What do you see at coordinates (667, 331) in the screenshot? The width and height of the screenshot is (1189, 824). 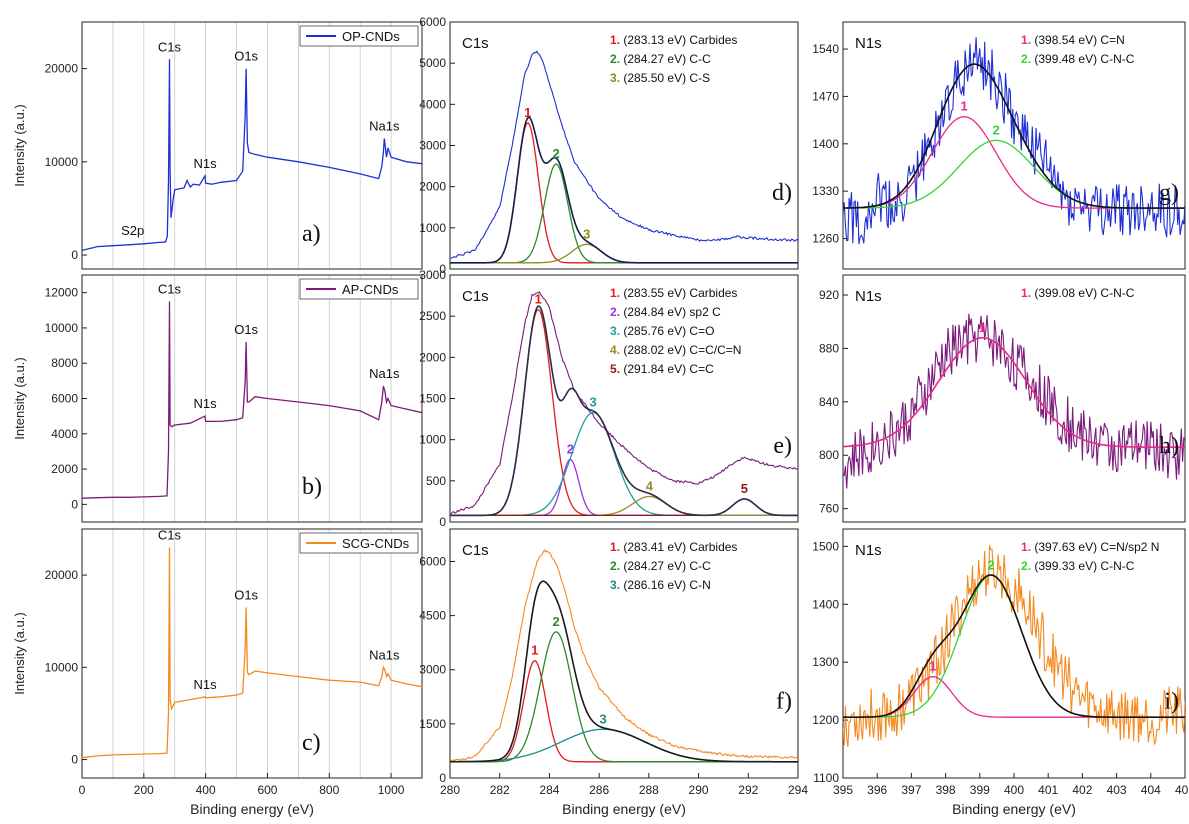 I see `legend-label: (285.76 eV) C=O` at bounding box center [667, 331].